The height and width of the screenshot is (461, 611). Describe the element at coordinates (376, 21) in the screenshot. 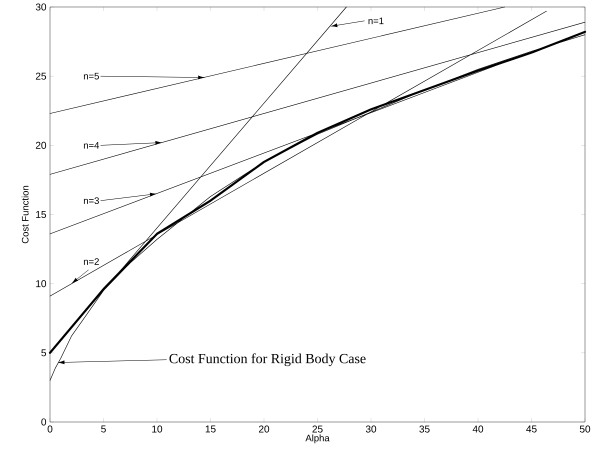

I see `annotation: n=1` at that location.